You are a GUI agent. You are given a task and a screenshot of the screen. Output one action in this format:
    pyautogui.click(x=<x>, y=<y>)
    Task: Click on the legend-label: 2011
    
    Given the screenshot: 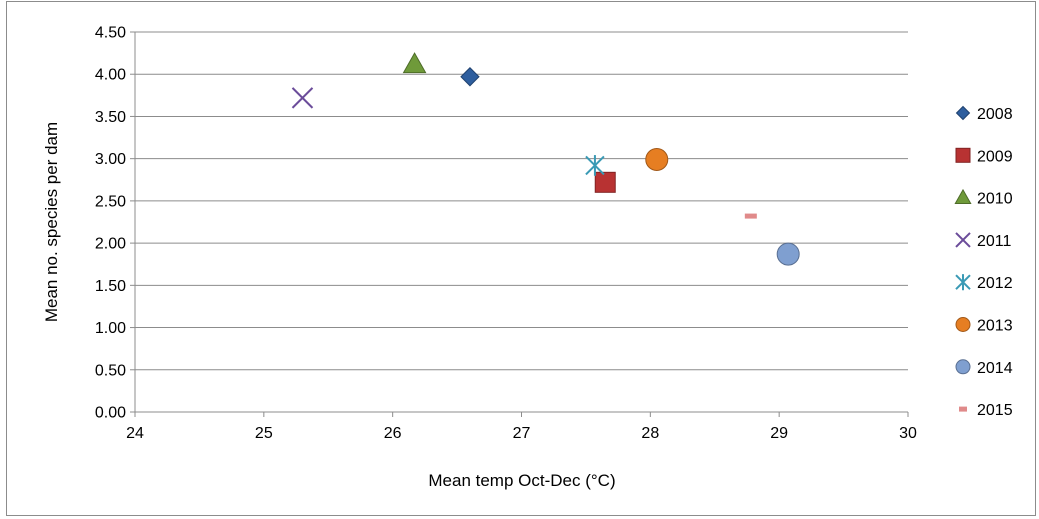 What is the action you would take?
    pyautogui.click(x=994, y=241)
    